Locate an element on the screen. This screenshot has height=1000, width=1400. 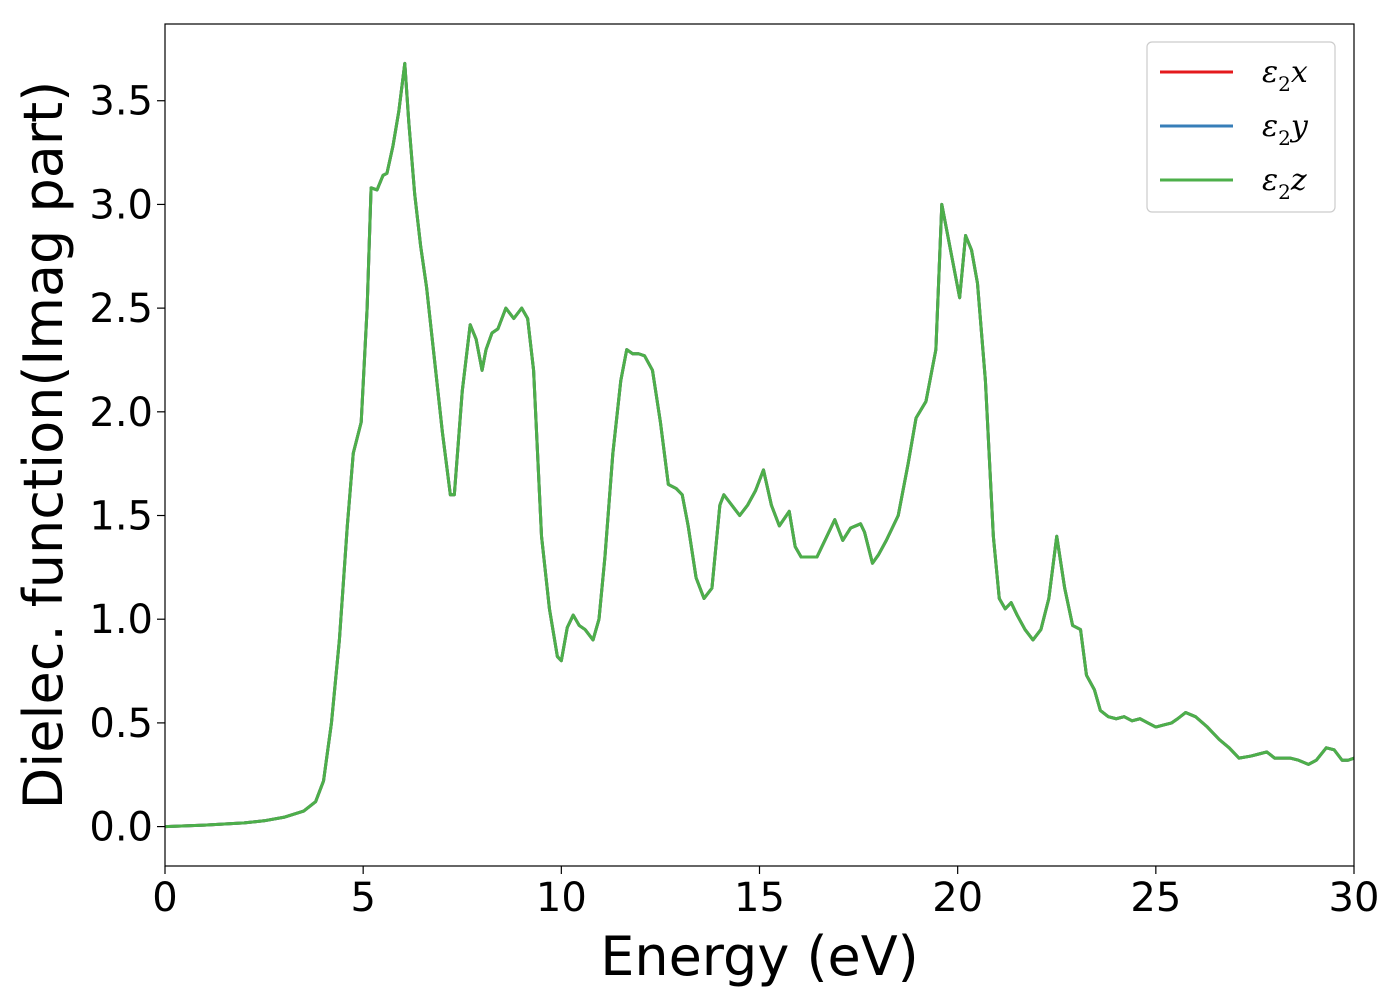
x-tick-label: 20 is located at coordinates (957, 898).